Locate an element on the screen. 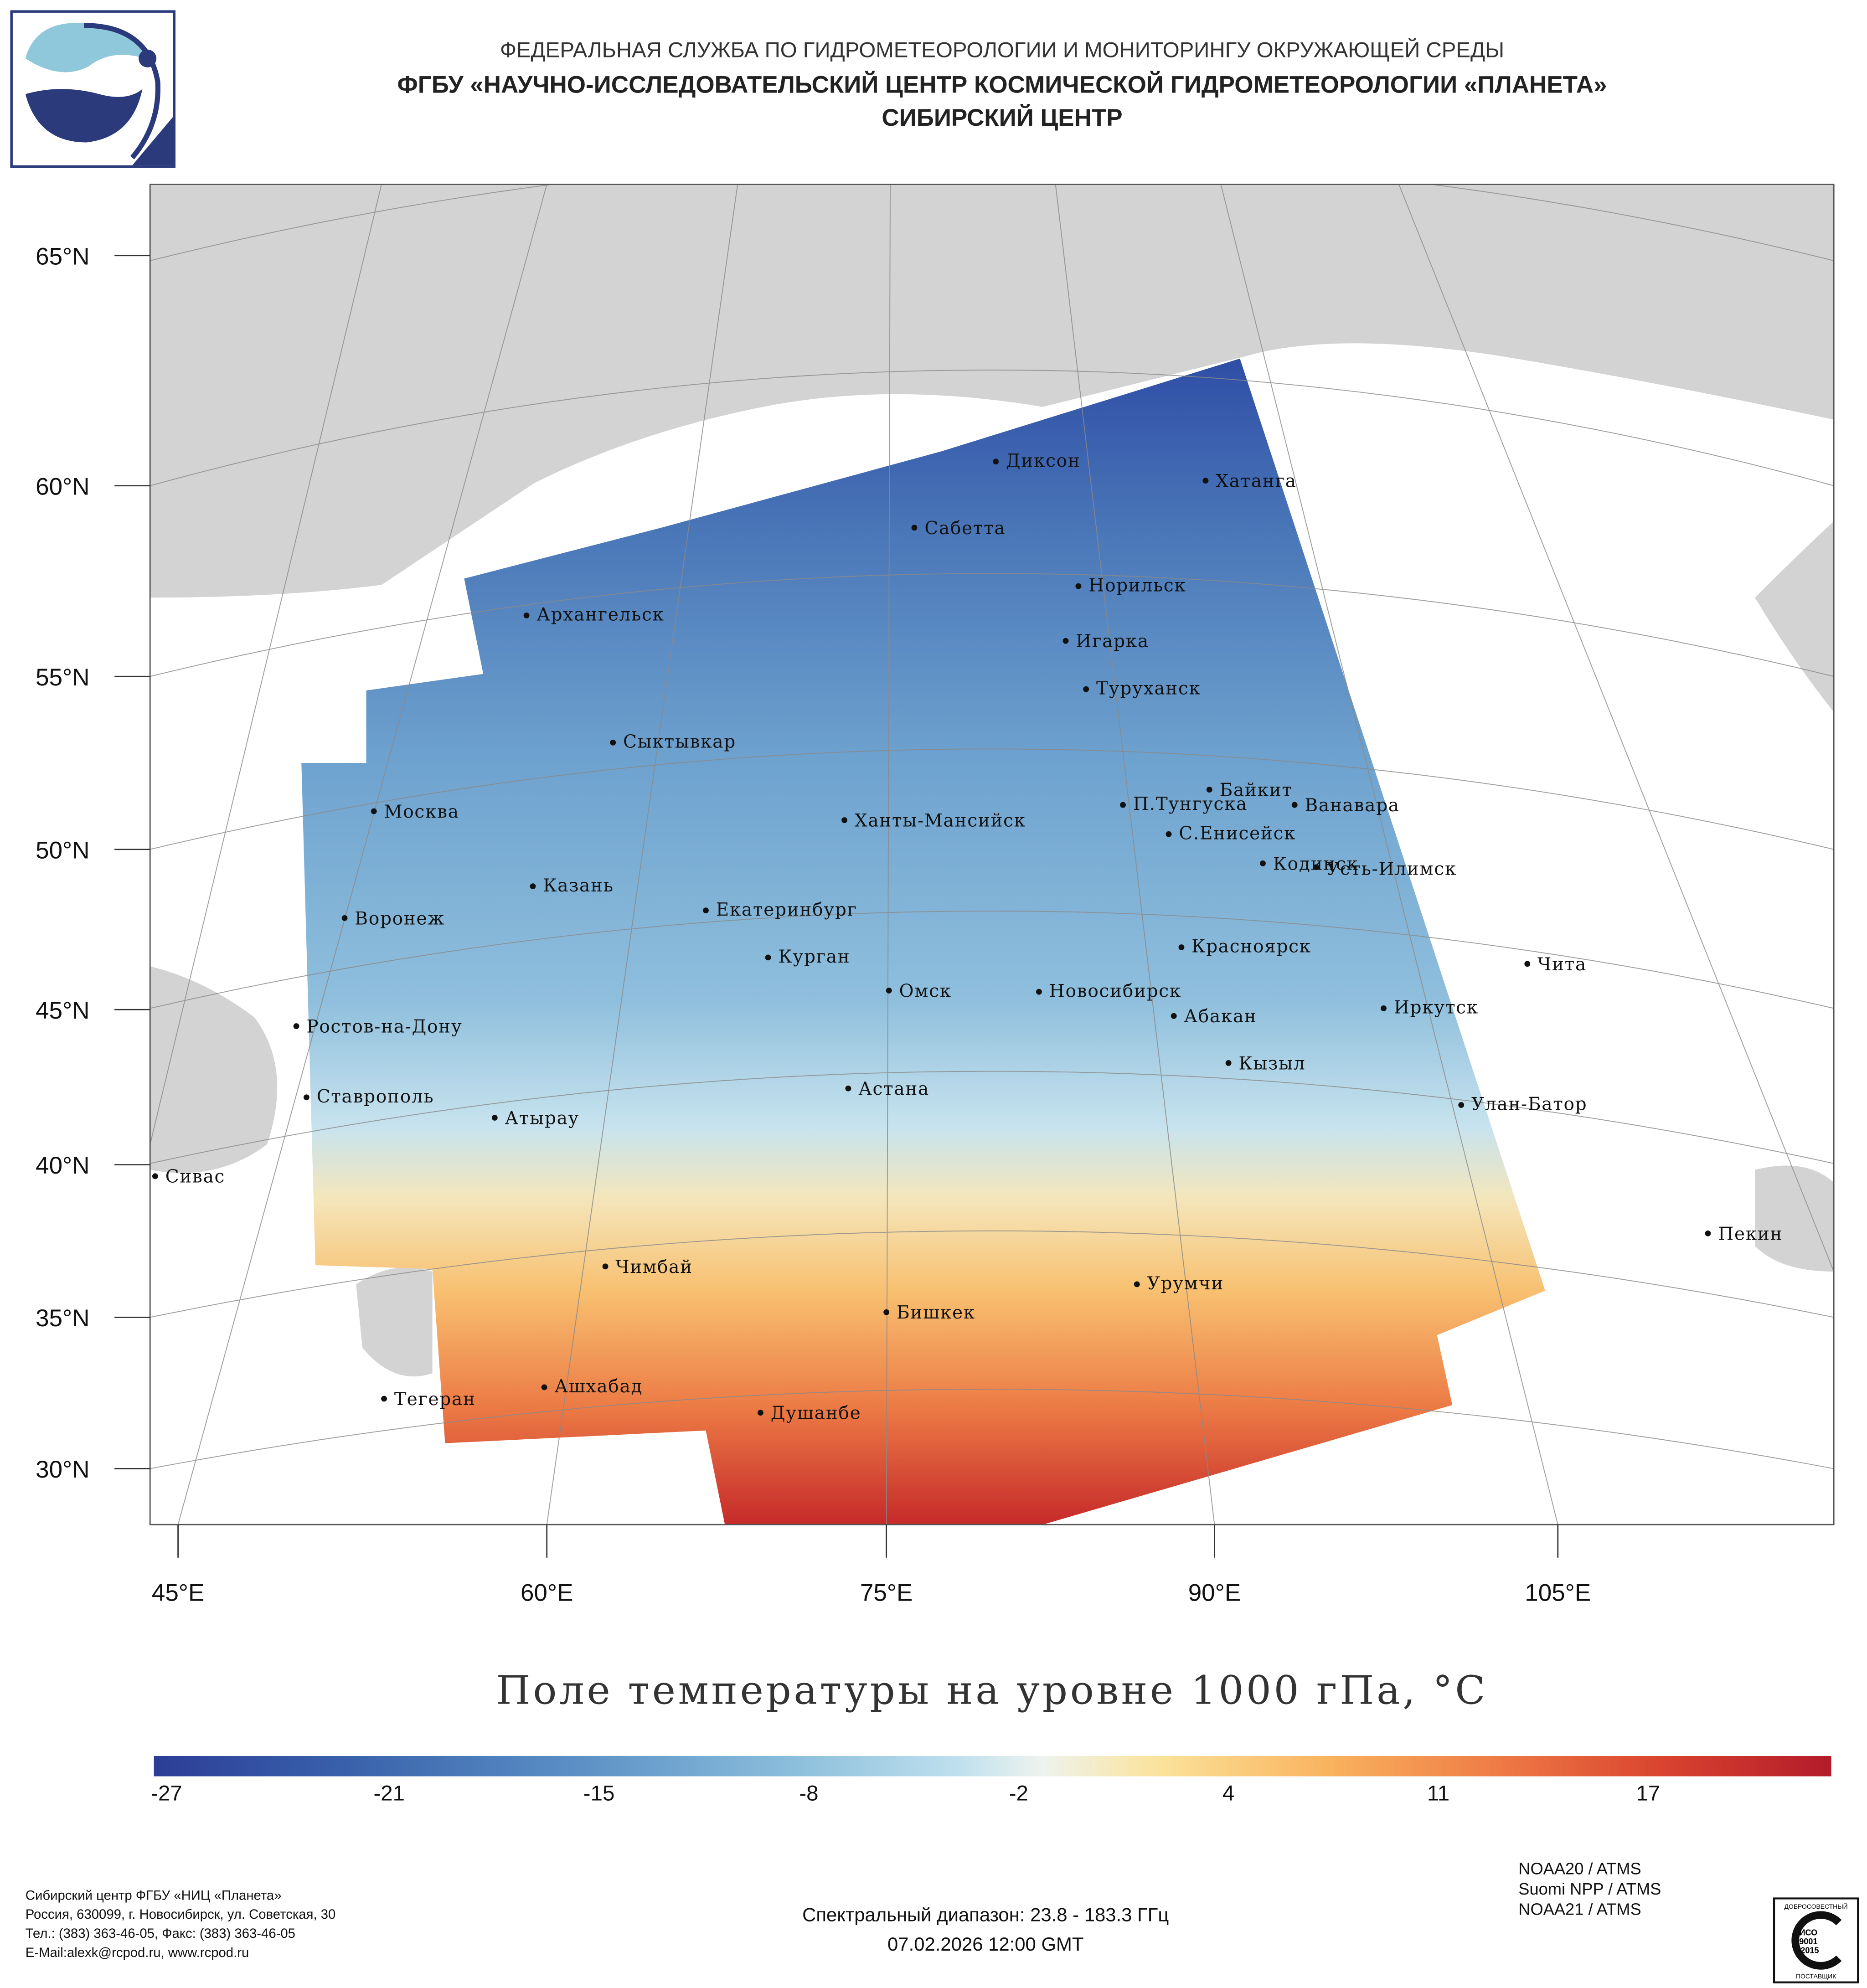 This screenshot has width=1867, height=1988. city-dot-s-eniseysk is located at coordinates (1169, 834).